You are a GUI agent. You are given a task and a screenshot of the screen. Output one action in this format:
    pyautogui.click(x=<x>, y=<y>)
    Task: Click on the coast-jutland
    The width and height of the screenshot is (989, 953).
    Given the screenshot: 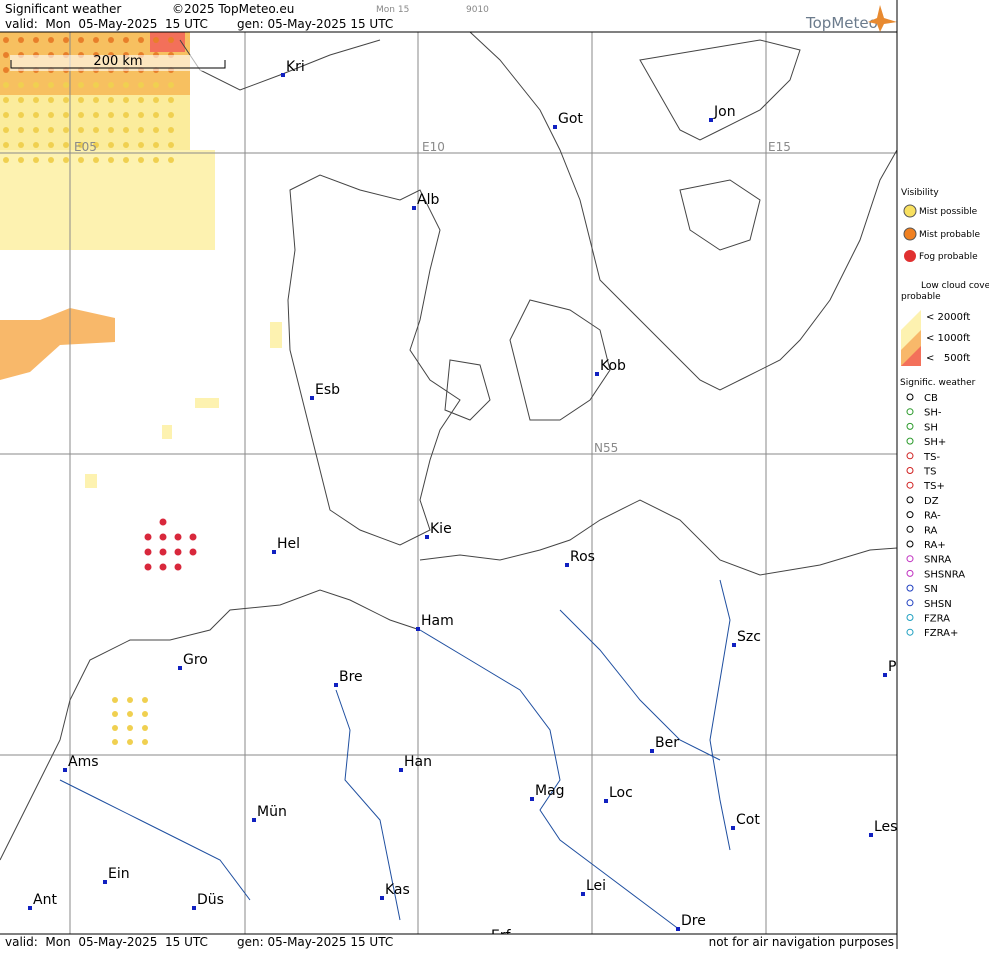 What is the action you would take?
    pyautogui.click(x=374, y=360)
    